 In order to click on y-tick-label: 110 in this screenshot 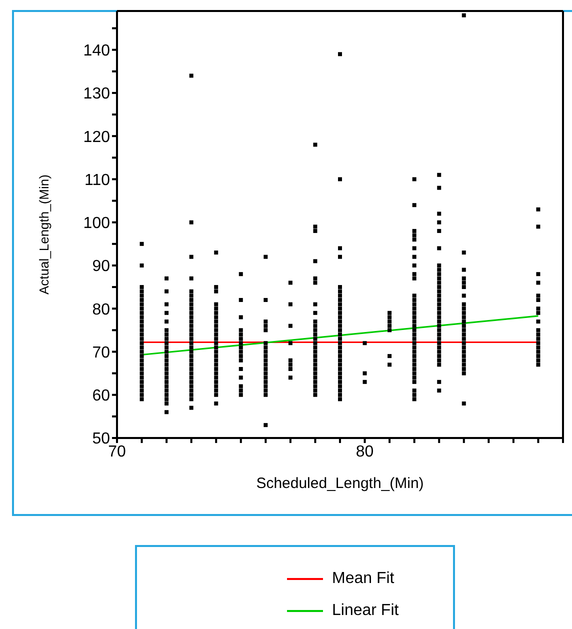, I will do `click(97, 180)`.